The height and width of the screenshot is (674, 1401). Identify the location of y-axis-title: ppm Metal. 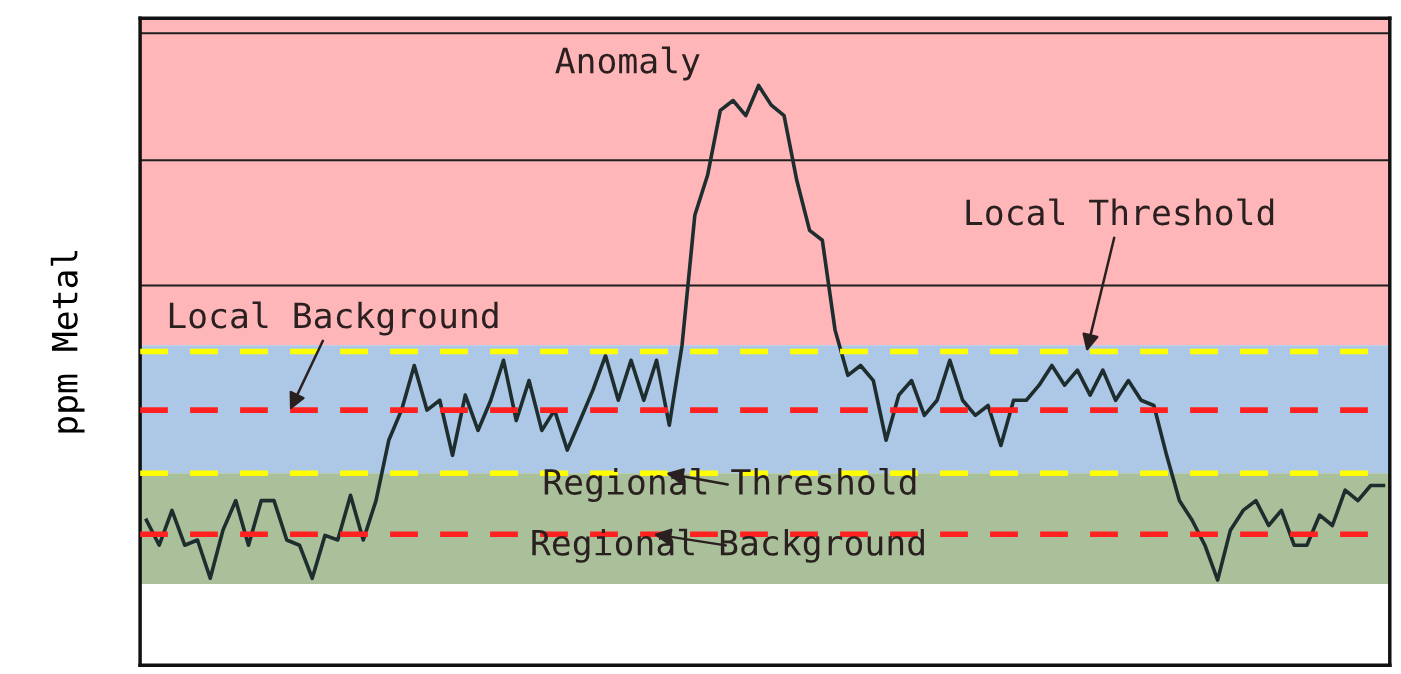
(67, 342).